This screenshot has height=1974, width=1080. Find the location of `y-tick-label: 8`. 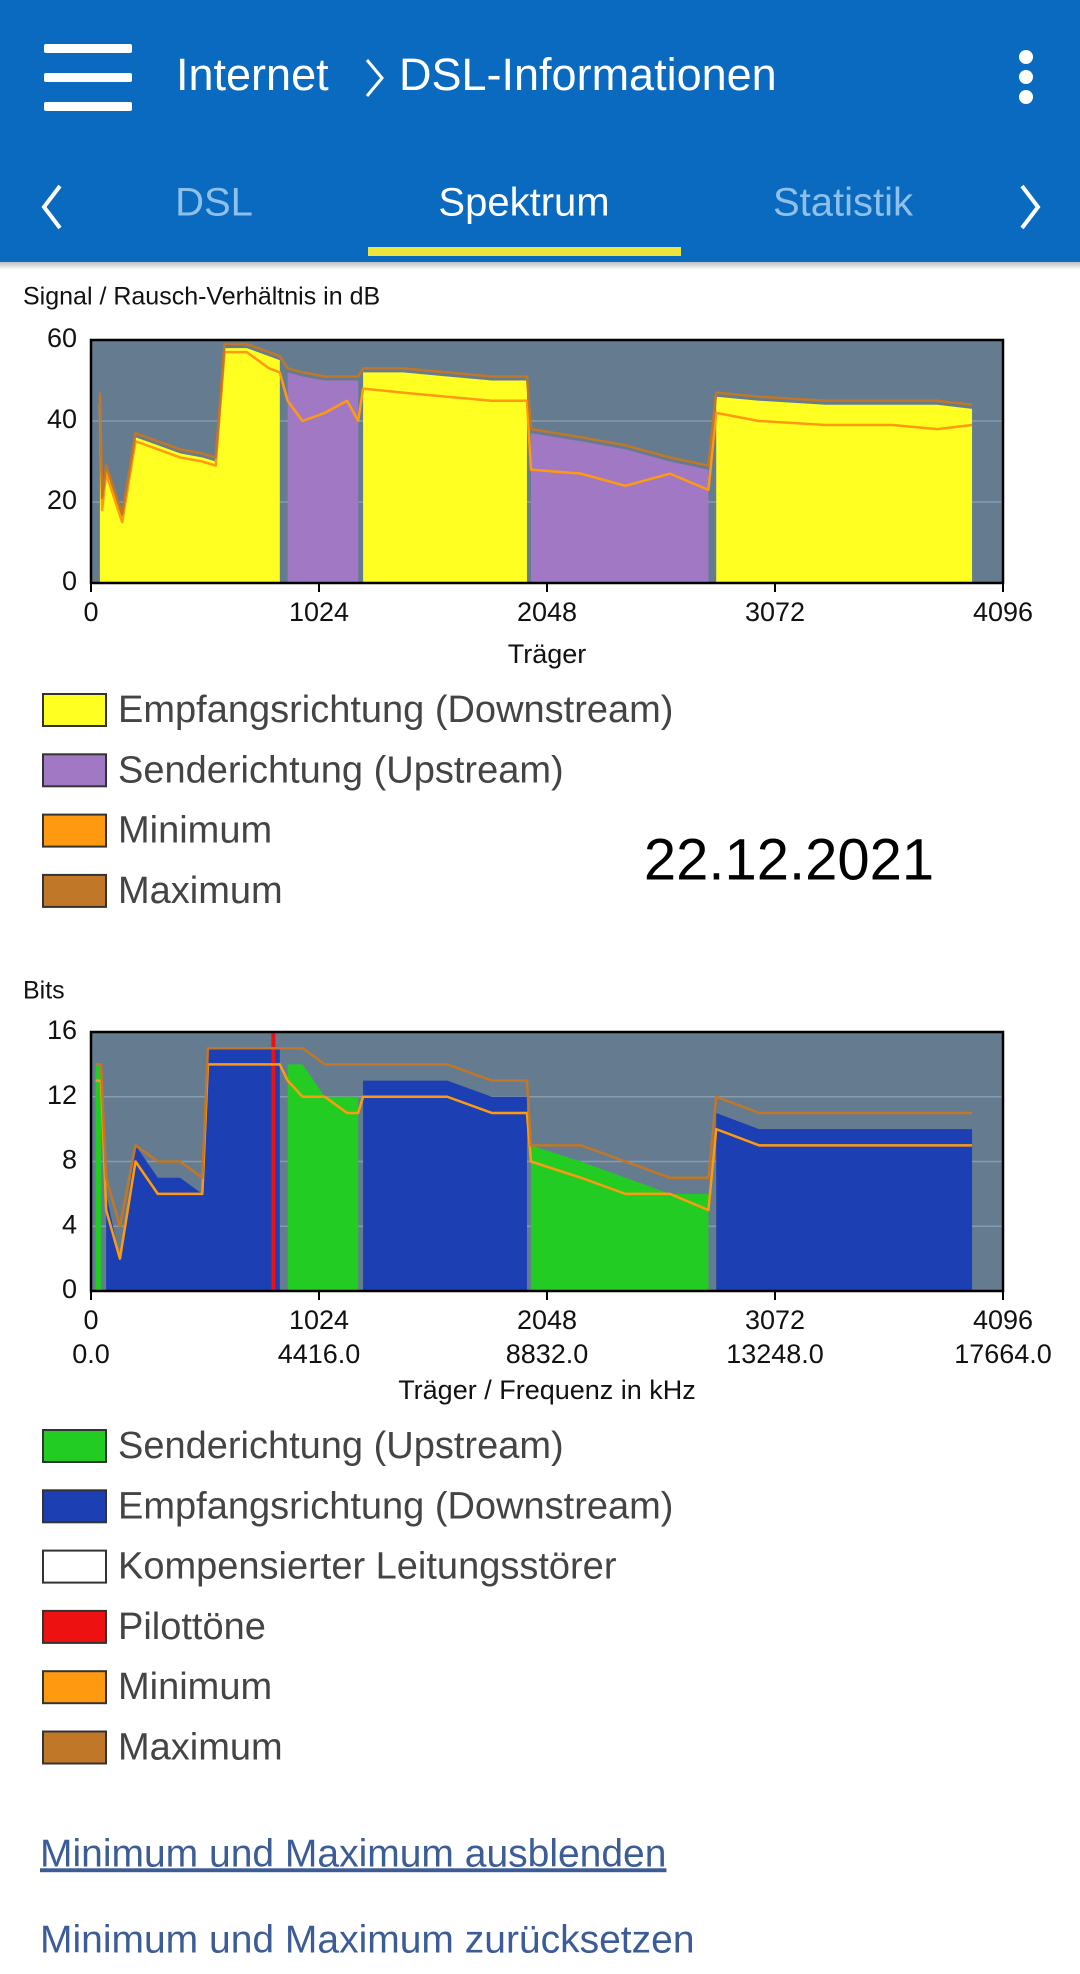

y-tick-label: 8 is located at coordinates (69, 1160).